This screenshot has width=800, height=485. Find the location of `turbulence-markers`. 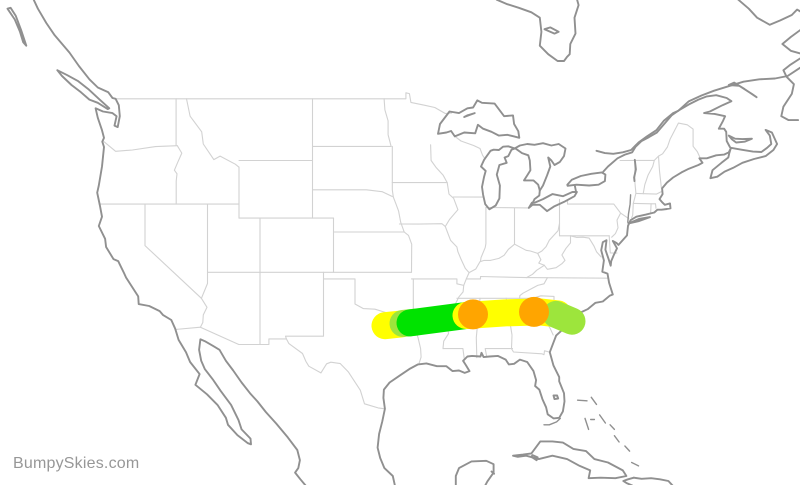

turbulence-markers is located at coordinates (503, 313).